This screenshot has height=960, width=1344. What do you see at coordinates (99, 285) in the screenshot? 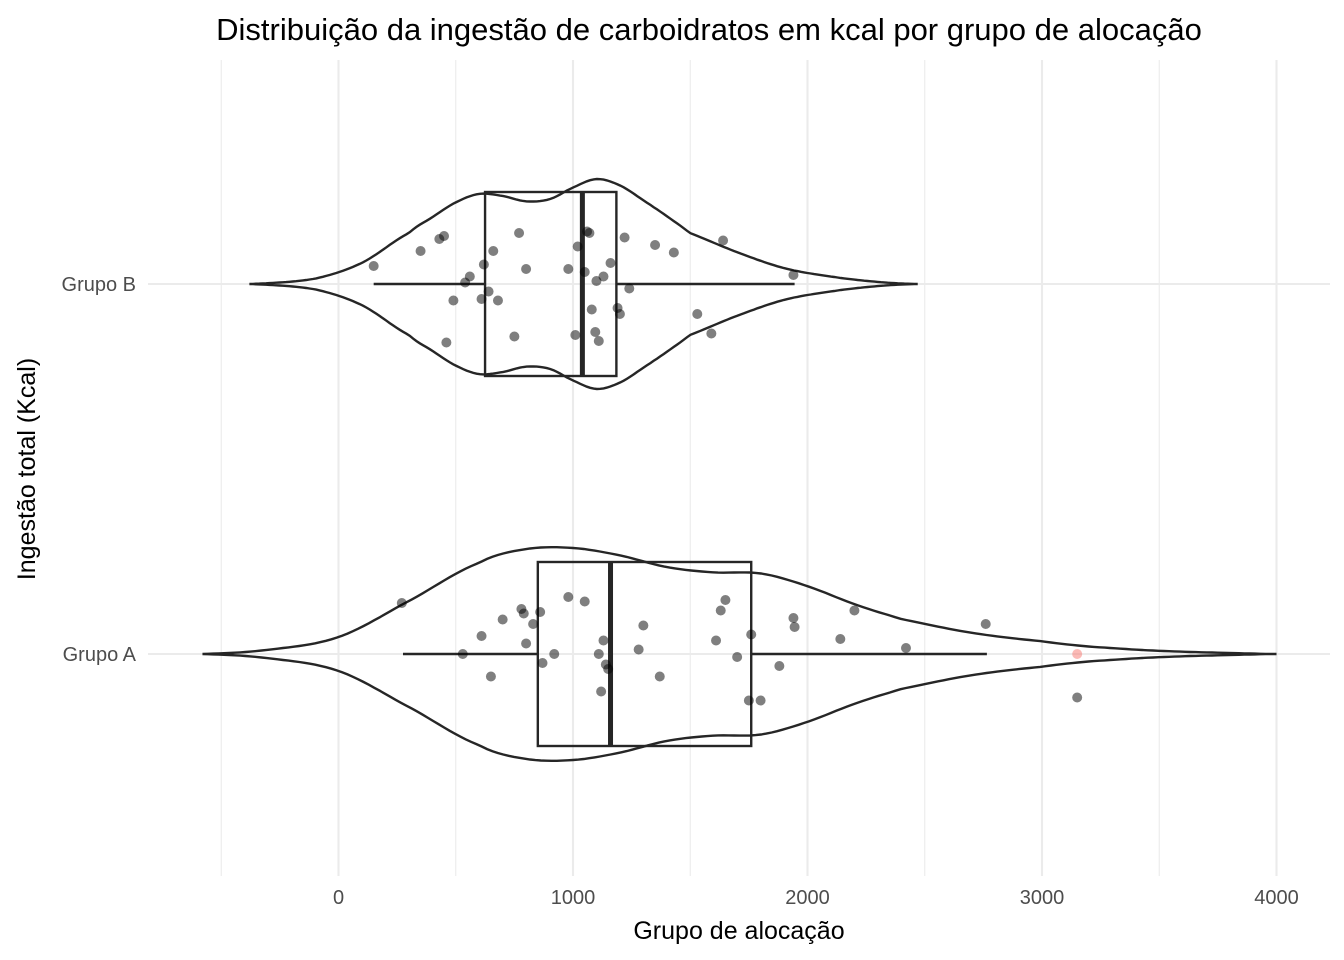
I see `y-tick-label: Grupo B` at bounding box center [99, 285].